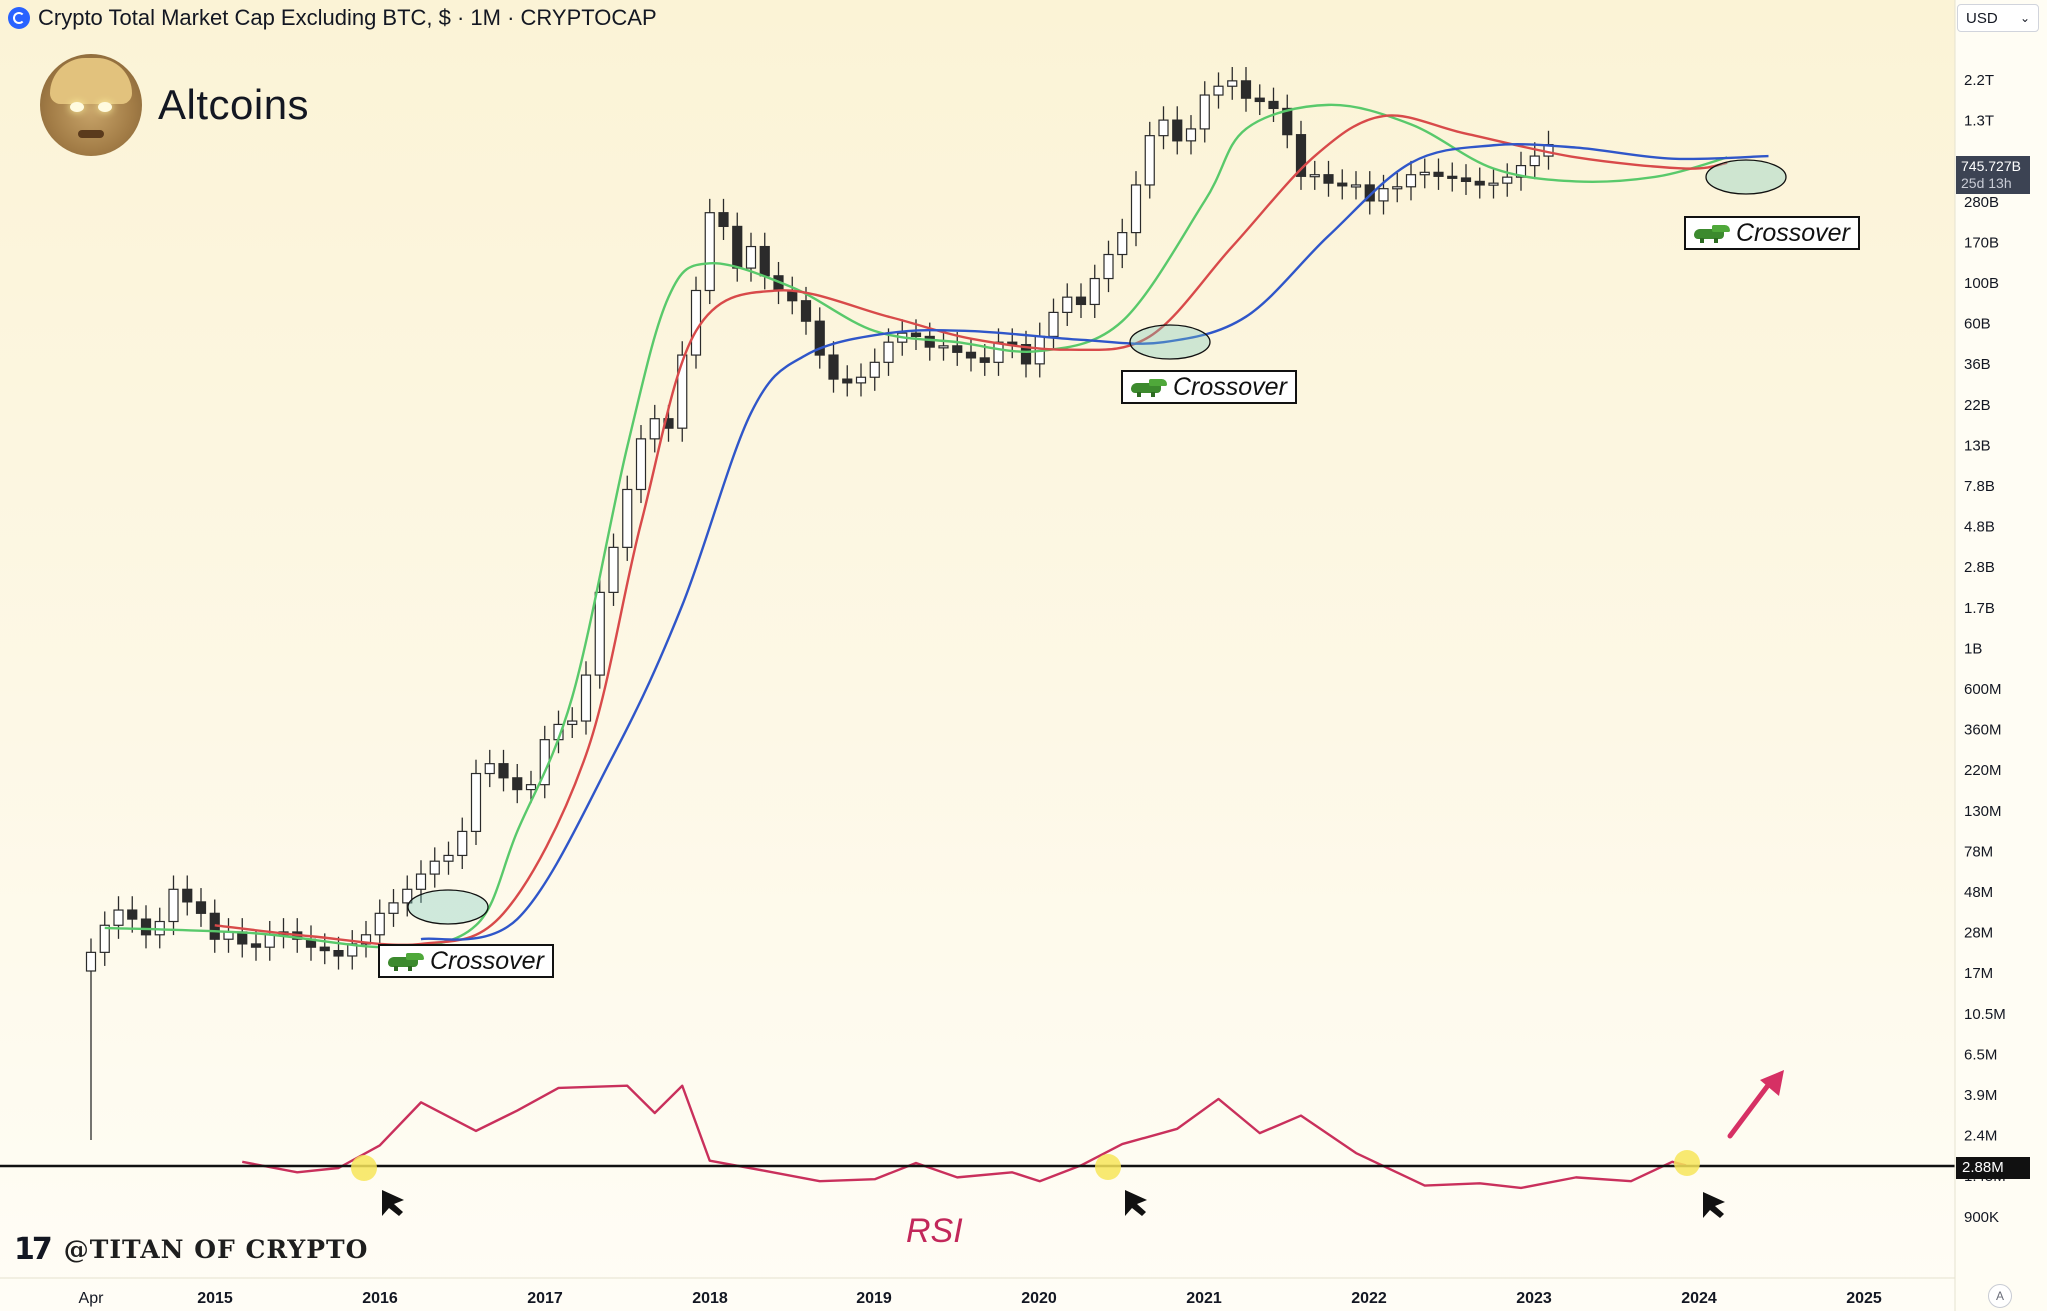 This screenshot has height=1311, width=2047. Describe the element at coordinates (1772, 1083) in the screenshot. I see `up-arrow-icon` at that location.